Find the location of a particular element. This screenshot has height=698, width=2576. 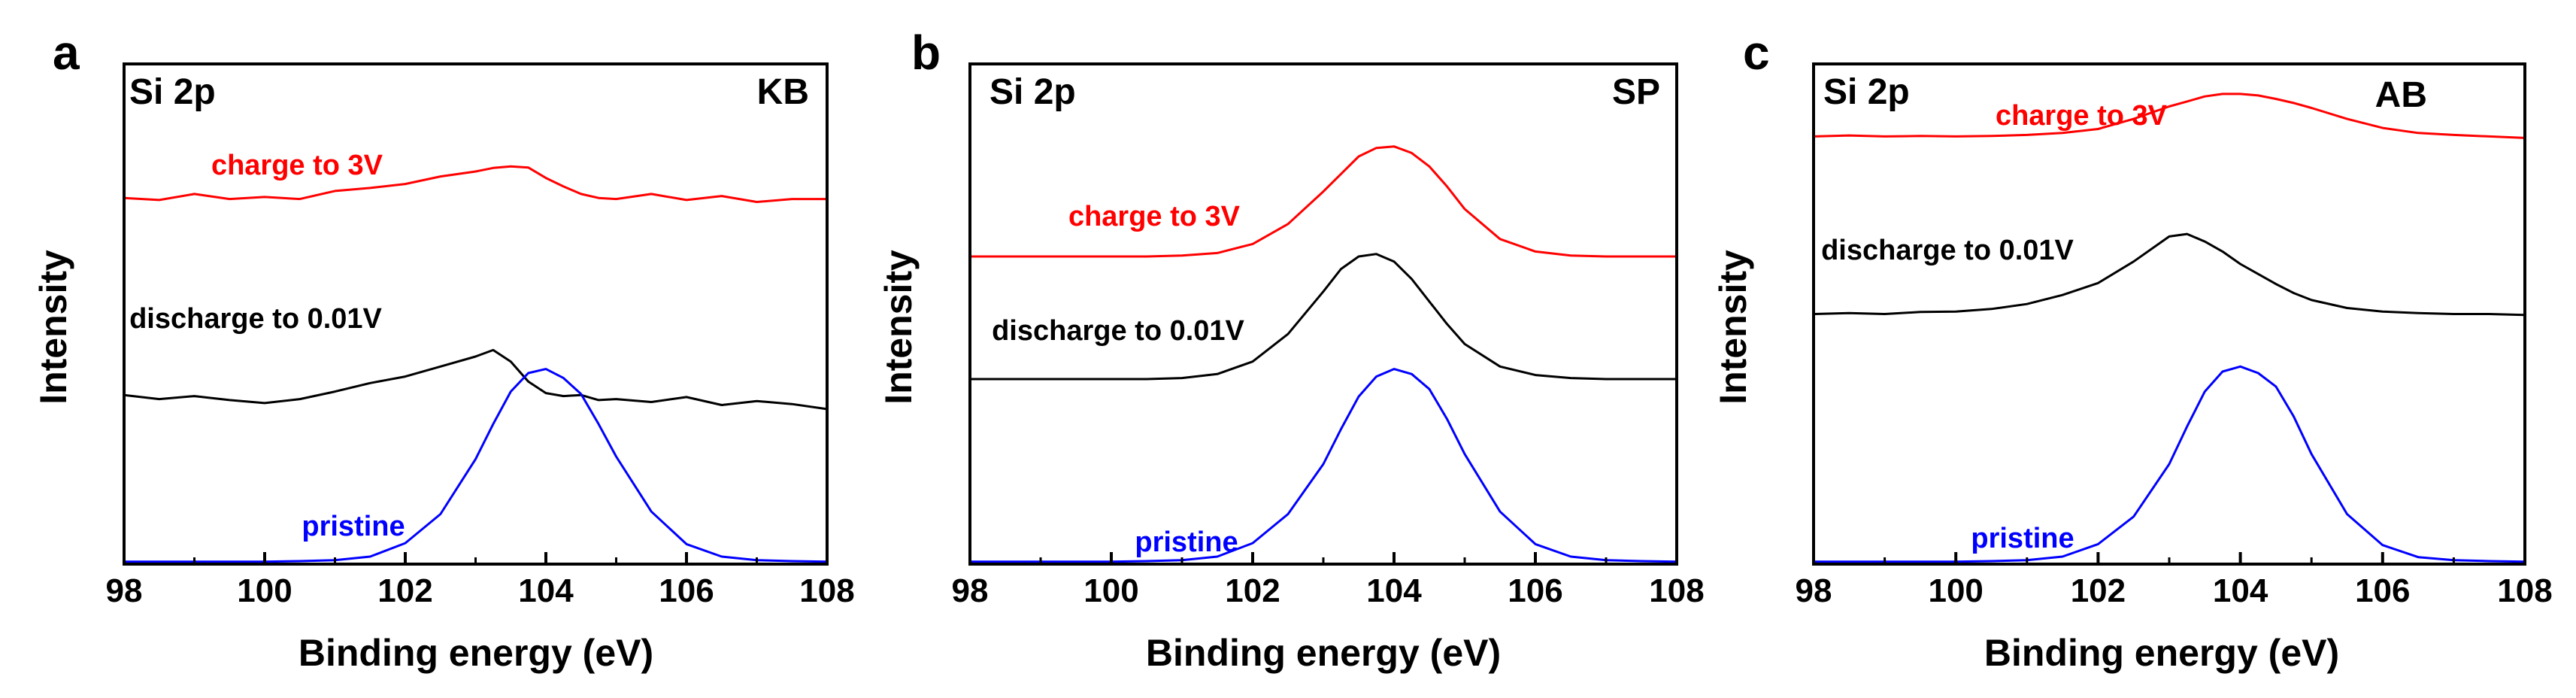

series-label-pristine-c: pristine is located at coordinates (2022, 538).